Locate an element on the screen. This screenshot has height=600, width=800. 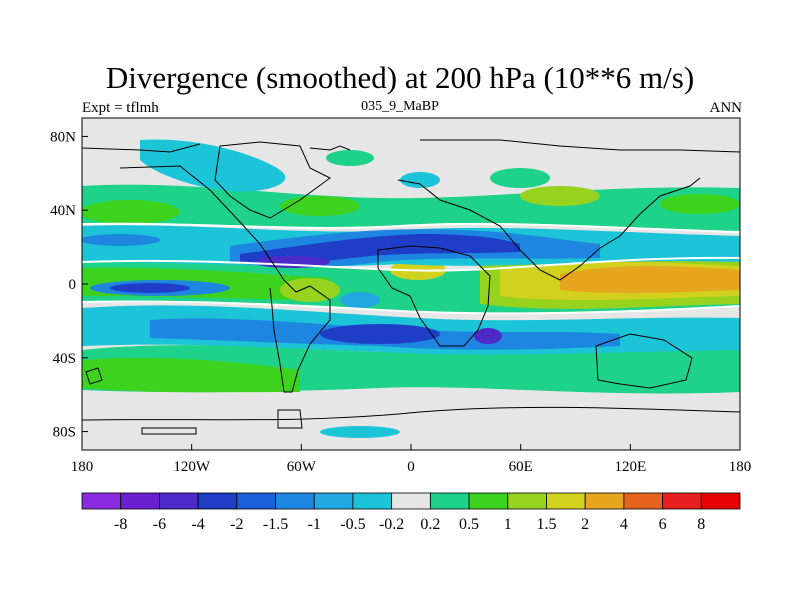
colorbar-label: -6 is located at coordinates (159, 524).